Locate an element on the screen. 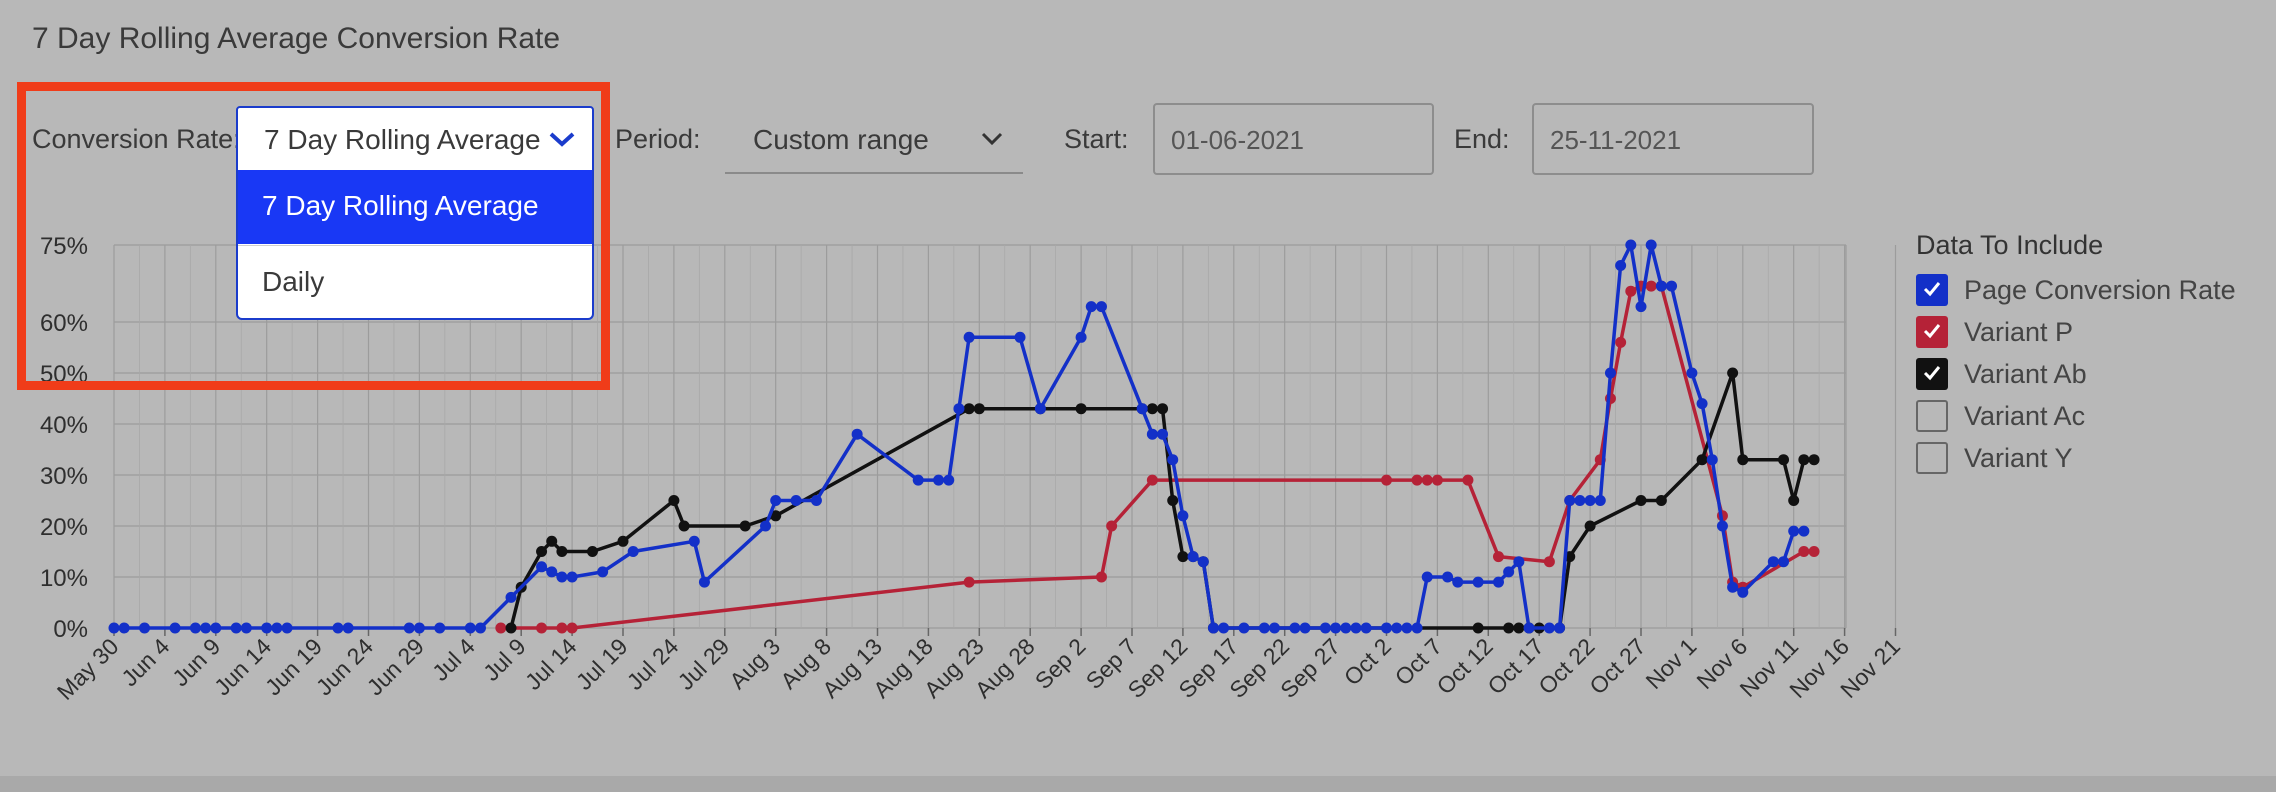 The height and width of the screenshot is (792, 2276). period-select-value: Custom range is located at coordinates (841, 139).